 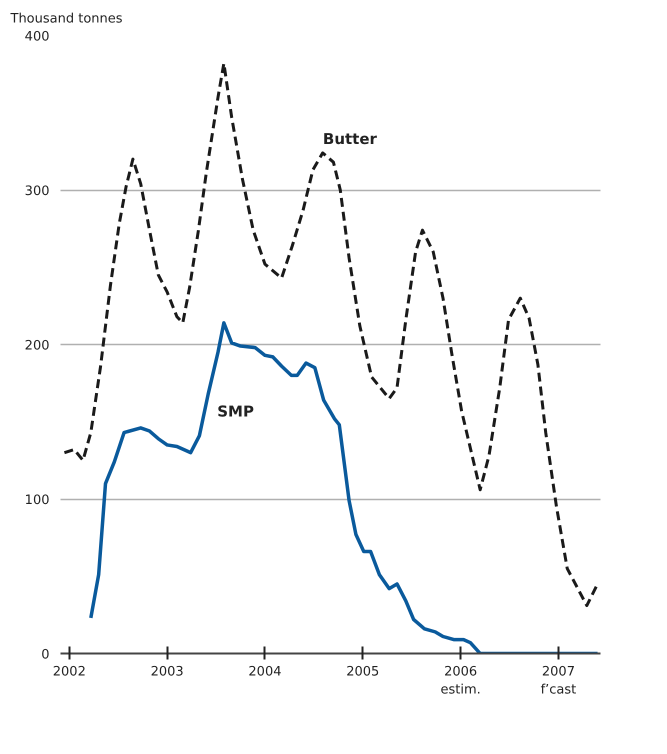 What do you see at coordinates (460, 681) in the screenshot?
I see `x-tick-label: 2006 estim.` at bounding box center [460, 681].